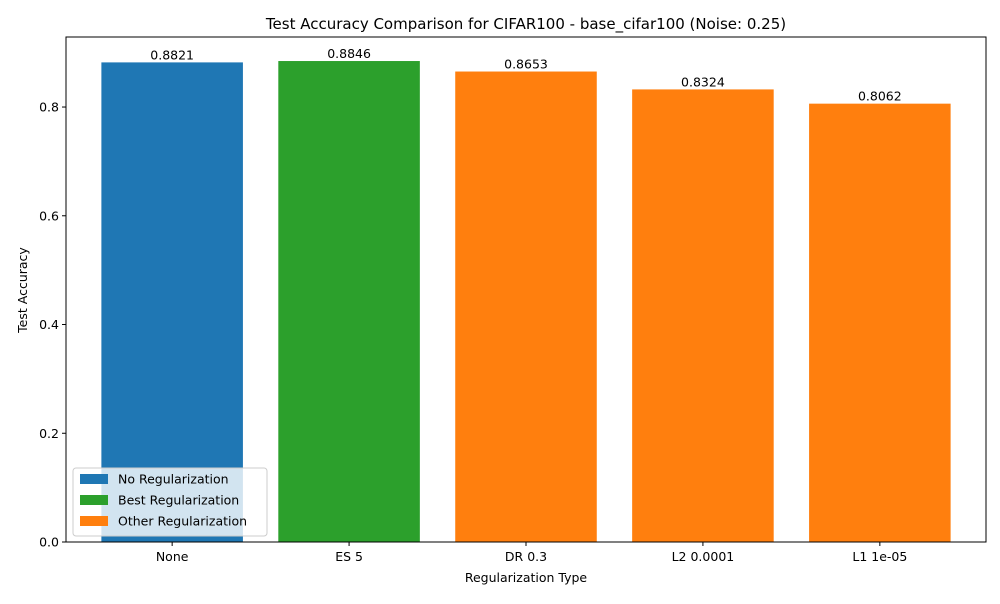 The height and width of the screenshot is (604, 1000). I want to click on x-tick-label-l2-0-0001: L2 0.0001, so click(703, 556).